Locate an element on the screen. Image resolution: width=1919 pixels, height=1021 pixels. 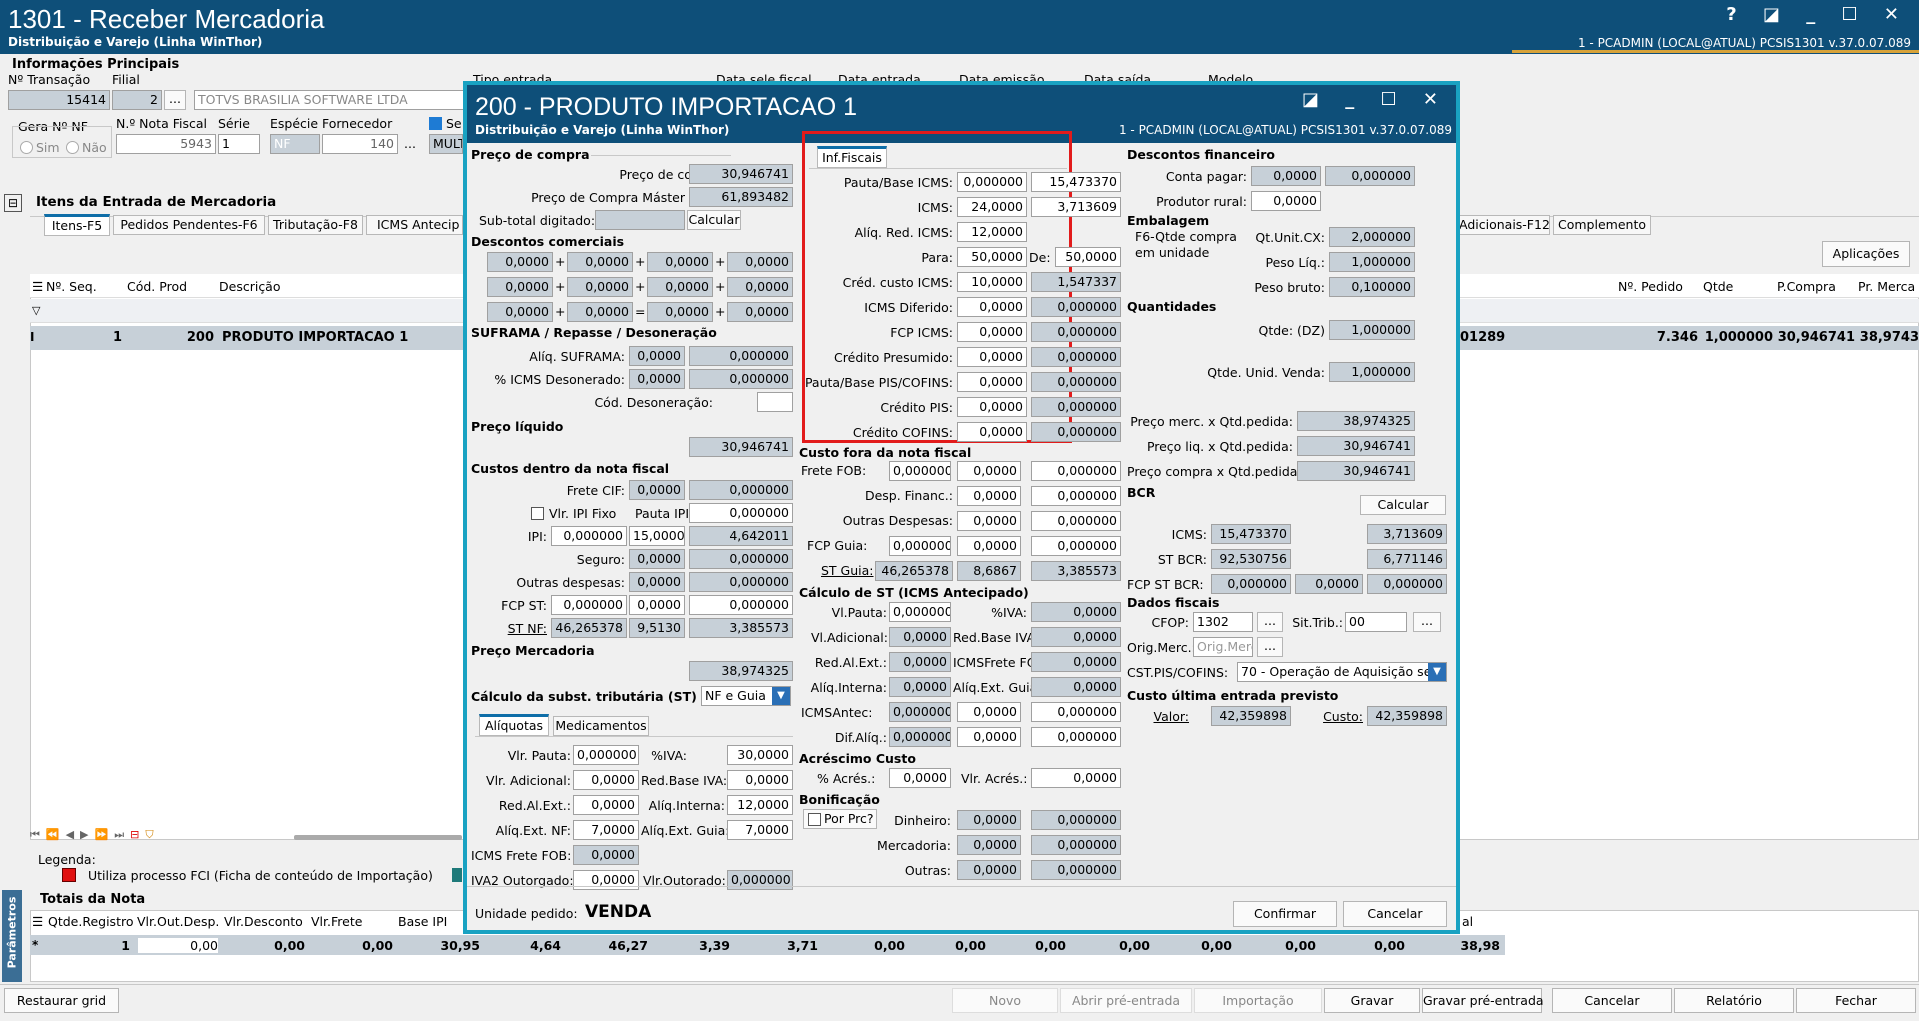
dinheiro-field: 0,0000 is located at coordinates (989, 820).